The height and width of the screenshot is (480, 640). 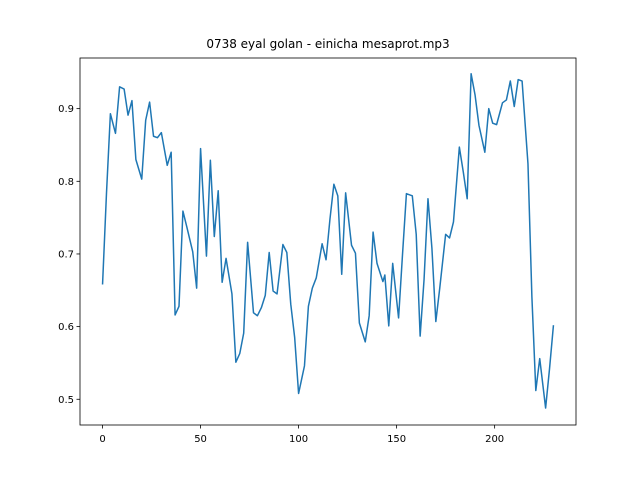 I want to click on x-tick-label: 100, so click(x=298, y=439).